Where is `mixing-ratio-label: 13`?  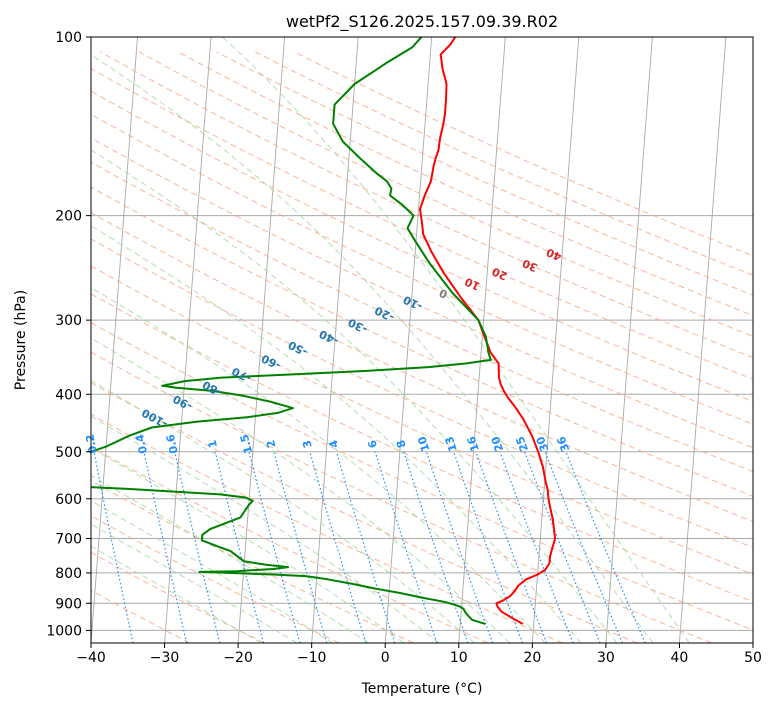
mixing-ratio-label: 13 is located at coordinates (451, 444).